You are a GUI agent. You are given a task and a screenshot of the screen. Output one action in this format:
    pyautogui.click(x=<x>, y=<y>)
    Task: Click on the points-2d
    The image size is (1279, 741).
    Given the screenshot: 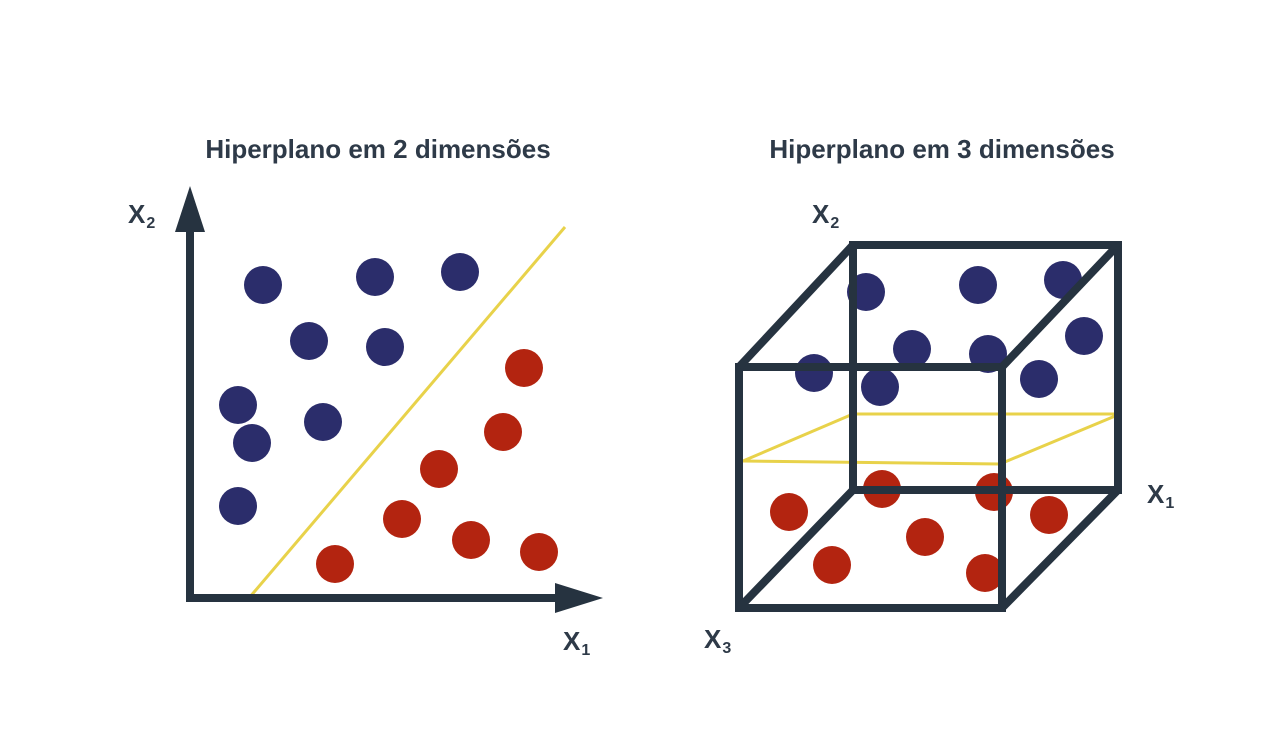 What is the action you would take?
    pyautogui.click(x=388, y=418)
    